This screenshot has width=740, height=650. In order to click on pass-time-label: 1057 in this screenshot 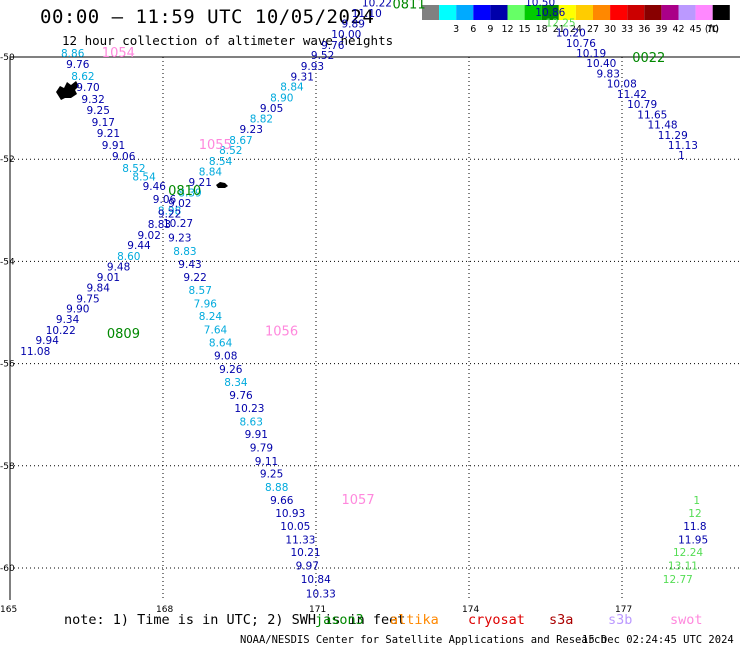, I will do `click(358, 500)`.